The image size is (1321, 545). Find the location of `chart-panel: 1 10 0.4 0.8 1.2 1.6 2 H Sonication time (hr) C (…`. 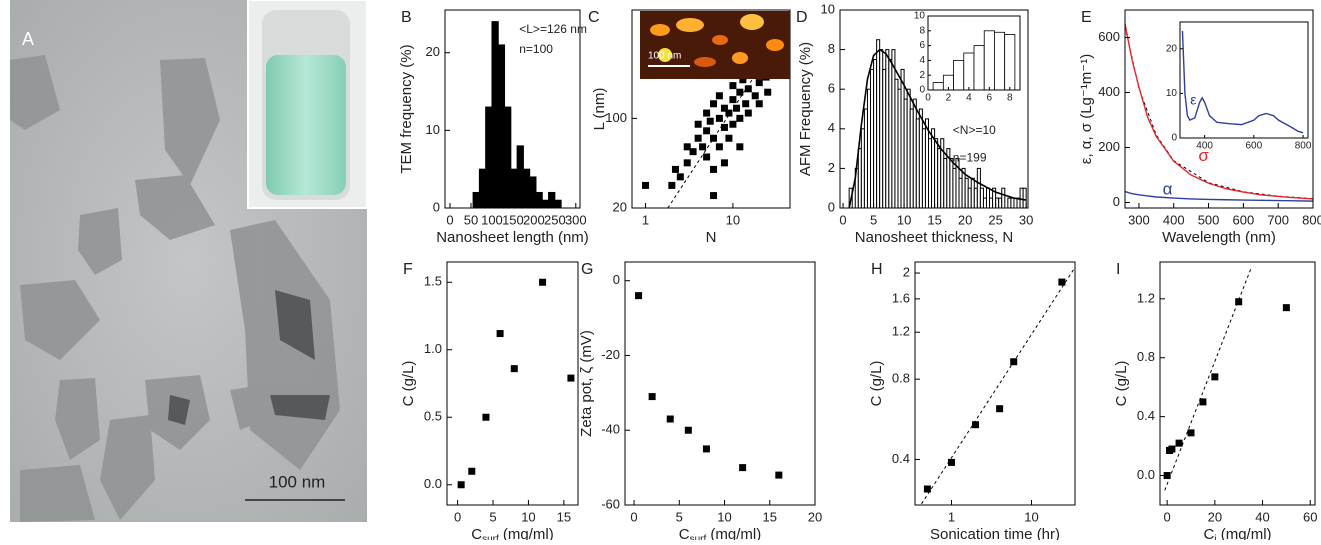

chart-panel: 1 10 0.4 0.8 1.2 1.6 2 H Sonication time (hr) C (… is located at coordinates (972, 402).